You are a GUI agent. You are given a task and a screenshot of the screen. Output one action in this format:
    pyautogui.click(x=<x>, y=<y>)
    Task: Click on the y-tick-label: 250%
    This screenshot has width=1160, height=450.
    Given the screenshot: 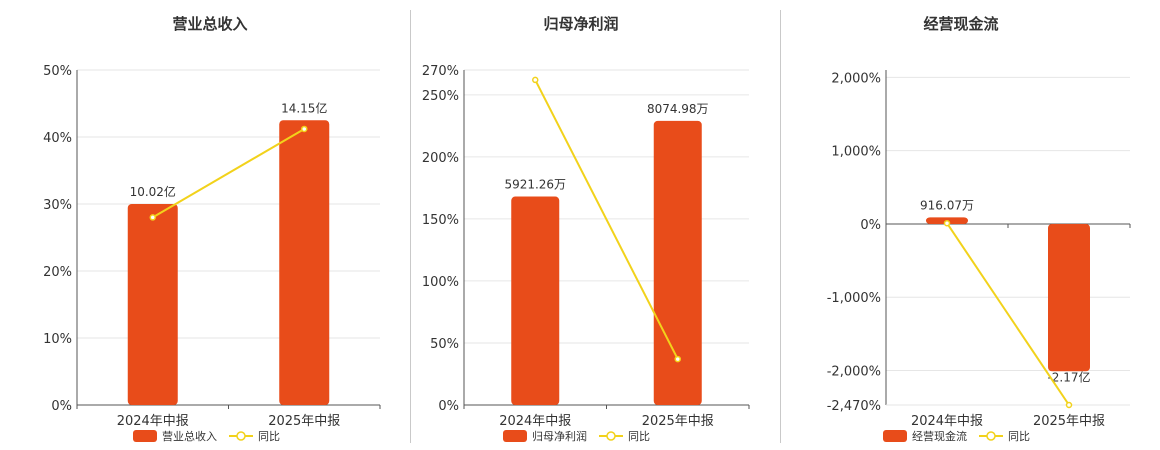 What is the action you would take?
    pyautogui.click(x=440, y=96)
    